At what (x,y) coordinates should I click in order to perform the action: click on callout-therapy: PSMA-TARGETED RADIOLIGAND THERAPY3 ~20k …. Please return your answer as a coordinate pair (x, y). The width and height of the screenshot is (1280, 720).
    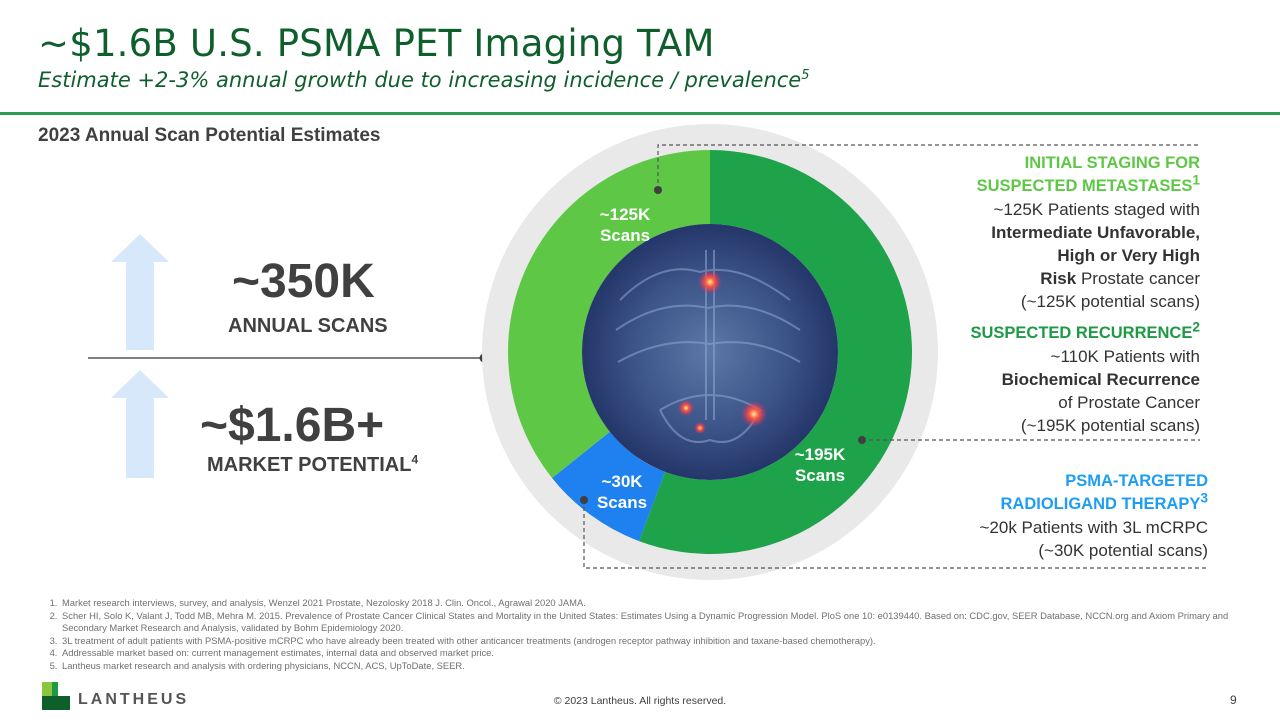
    Looking at the image, I should click on (1094, 516).